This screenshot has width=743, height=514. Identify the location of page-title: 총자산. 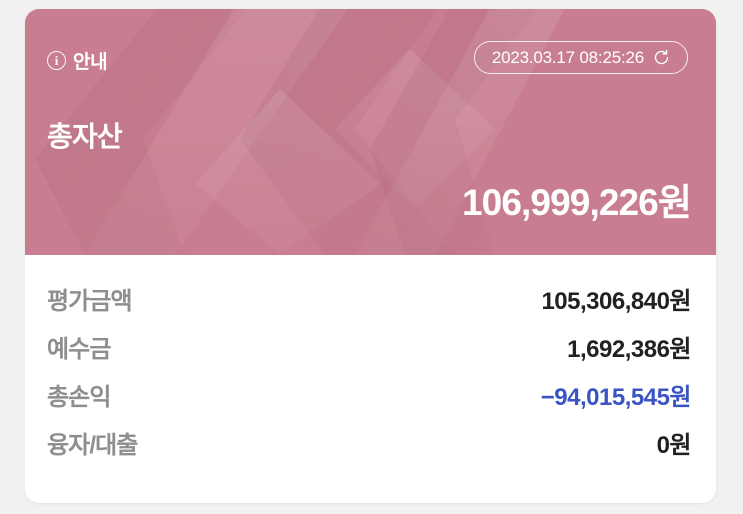
(85, 136).